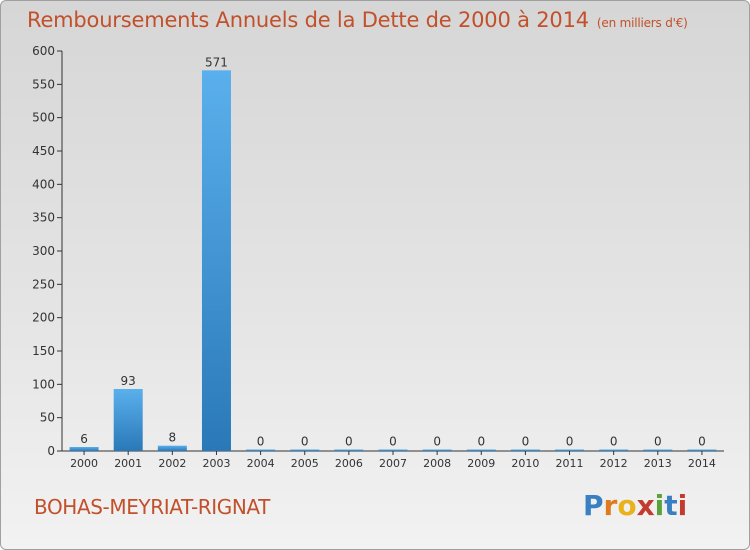  Describe the element at coordinates (216, 62) in the screenshot. I see `data-label: 571` at that location.